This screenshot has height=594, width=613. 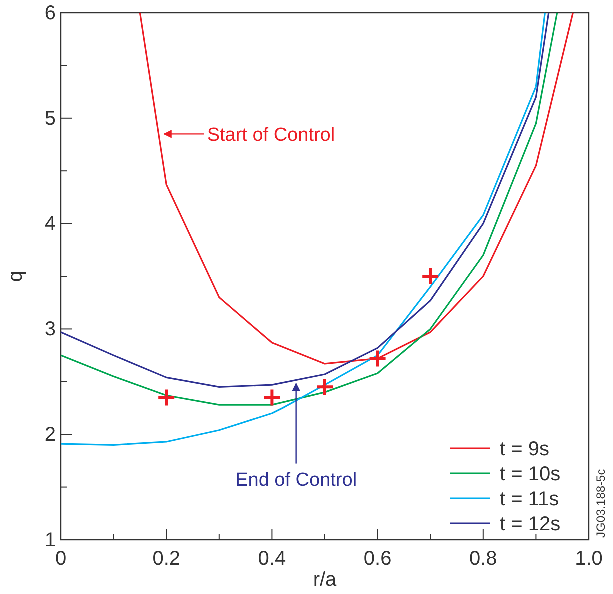 What do you see at coordinates (50, 224) in the screenshot?
I see `y-tick-label: 4` at bounding box center [50, 224].